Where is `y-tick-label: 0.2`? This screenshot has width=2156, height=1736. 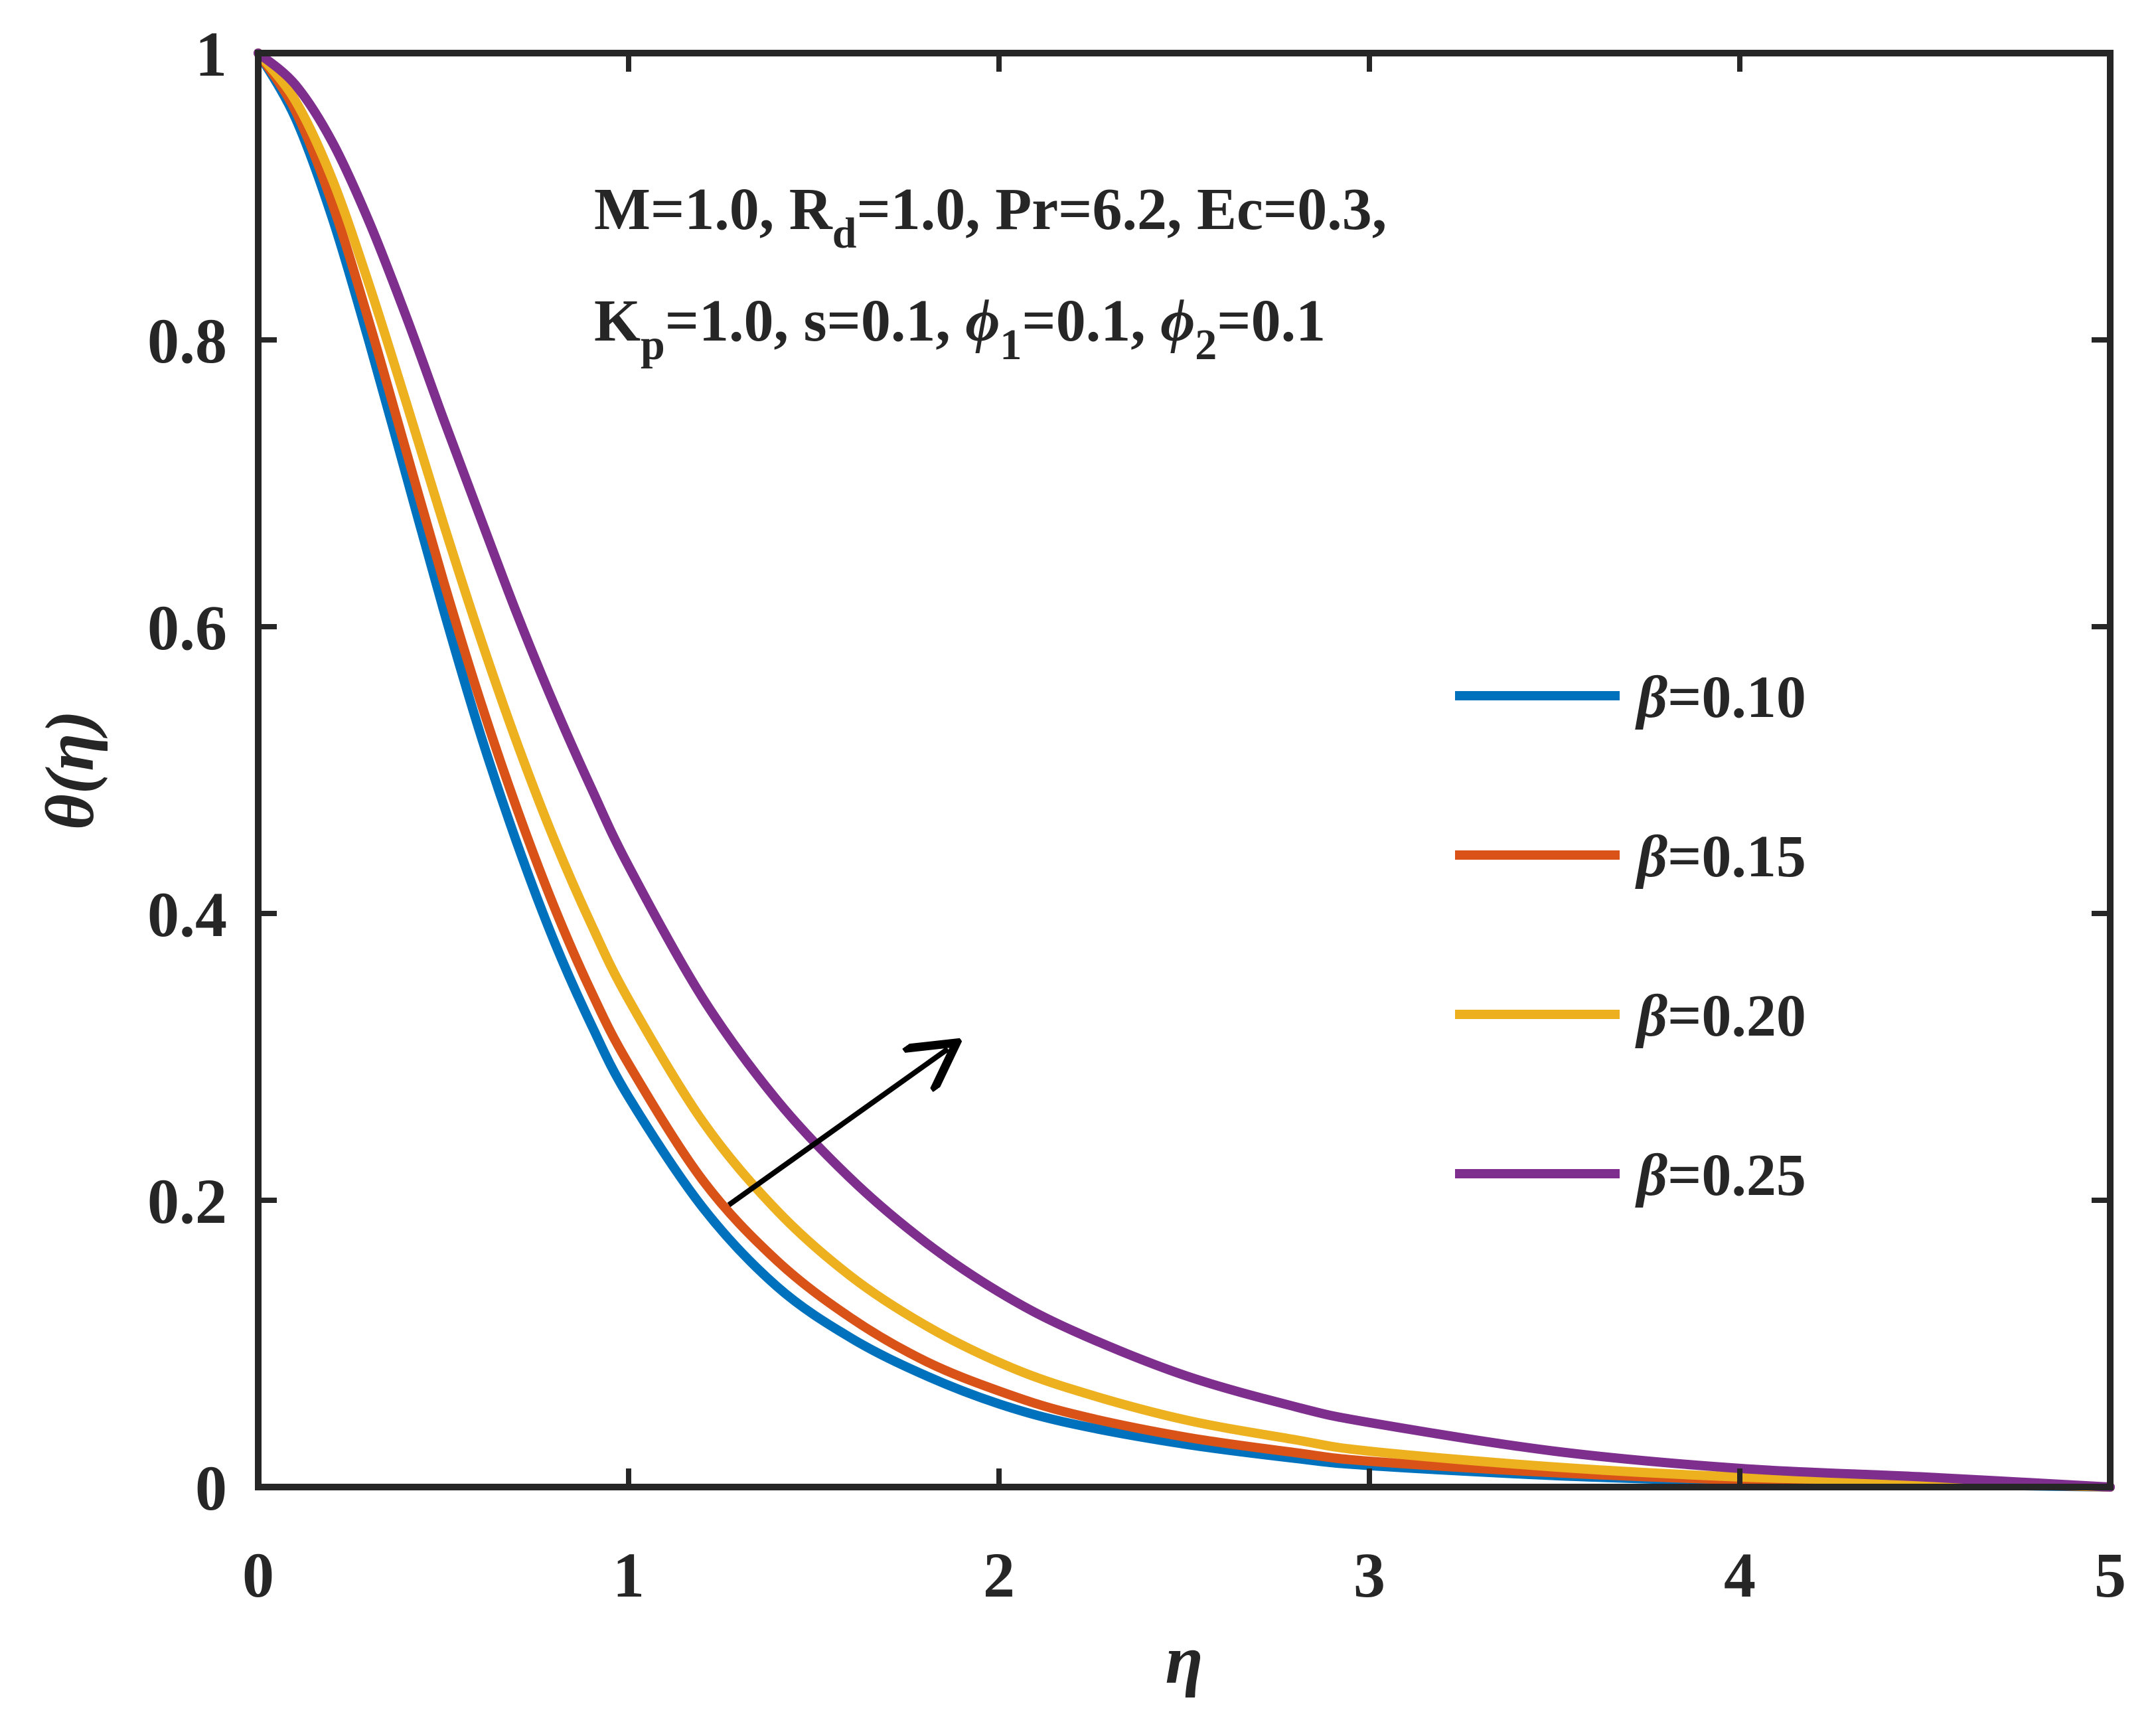 y-tick-label: 0.2 is located at coordinates (187, 1201).